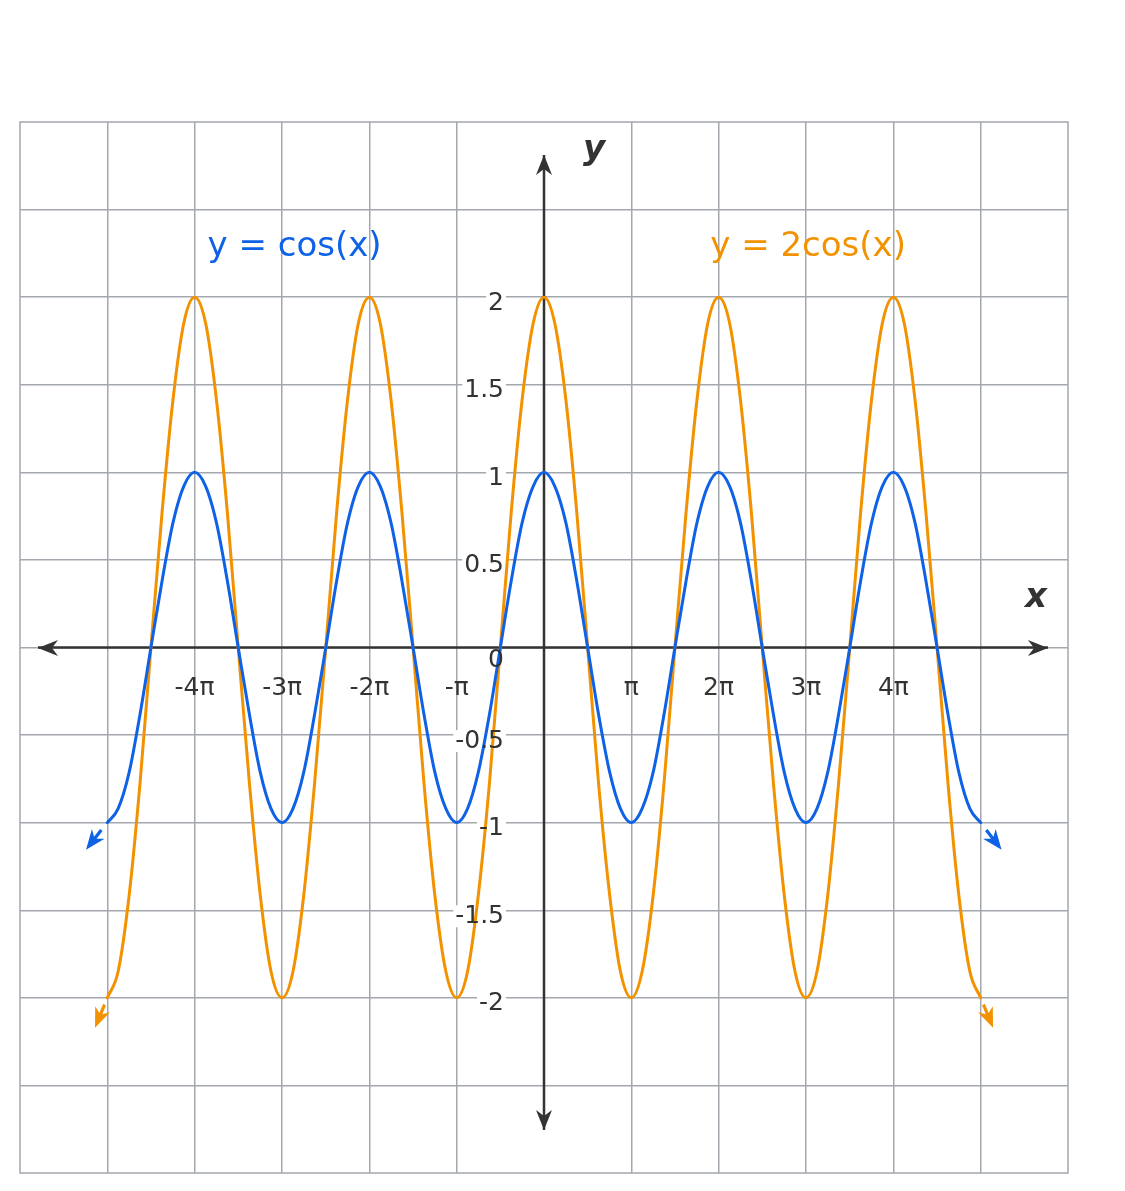 Image resolution: width=1125 pixels, height=1191 pixels. Describe the element at coordinates (456, 686) in the screenshot. I see `x-tick-label: -π` at that location.